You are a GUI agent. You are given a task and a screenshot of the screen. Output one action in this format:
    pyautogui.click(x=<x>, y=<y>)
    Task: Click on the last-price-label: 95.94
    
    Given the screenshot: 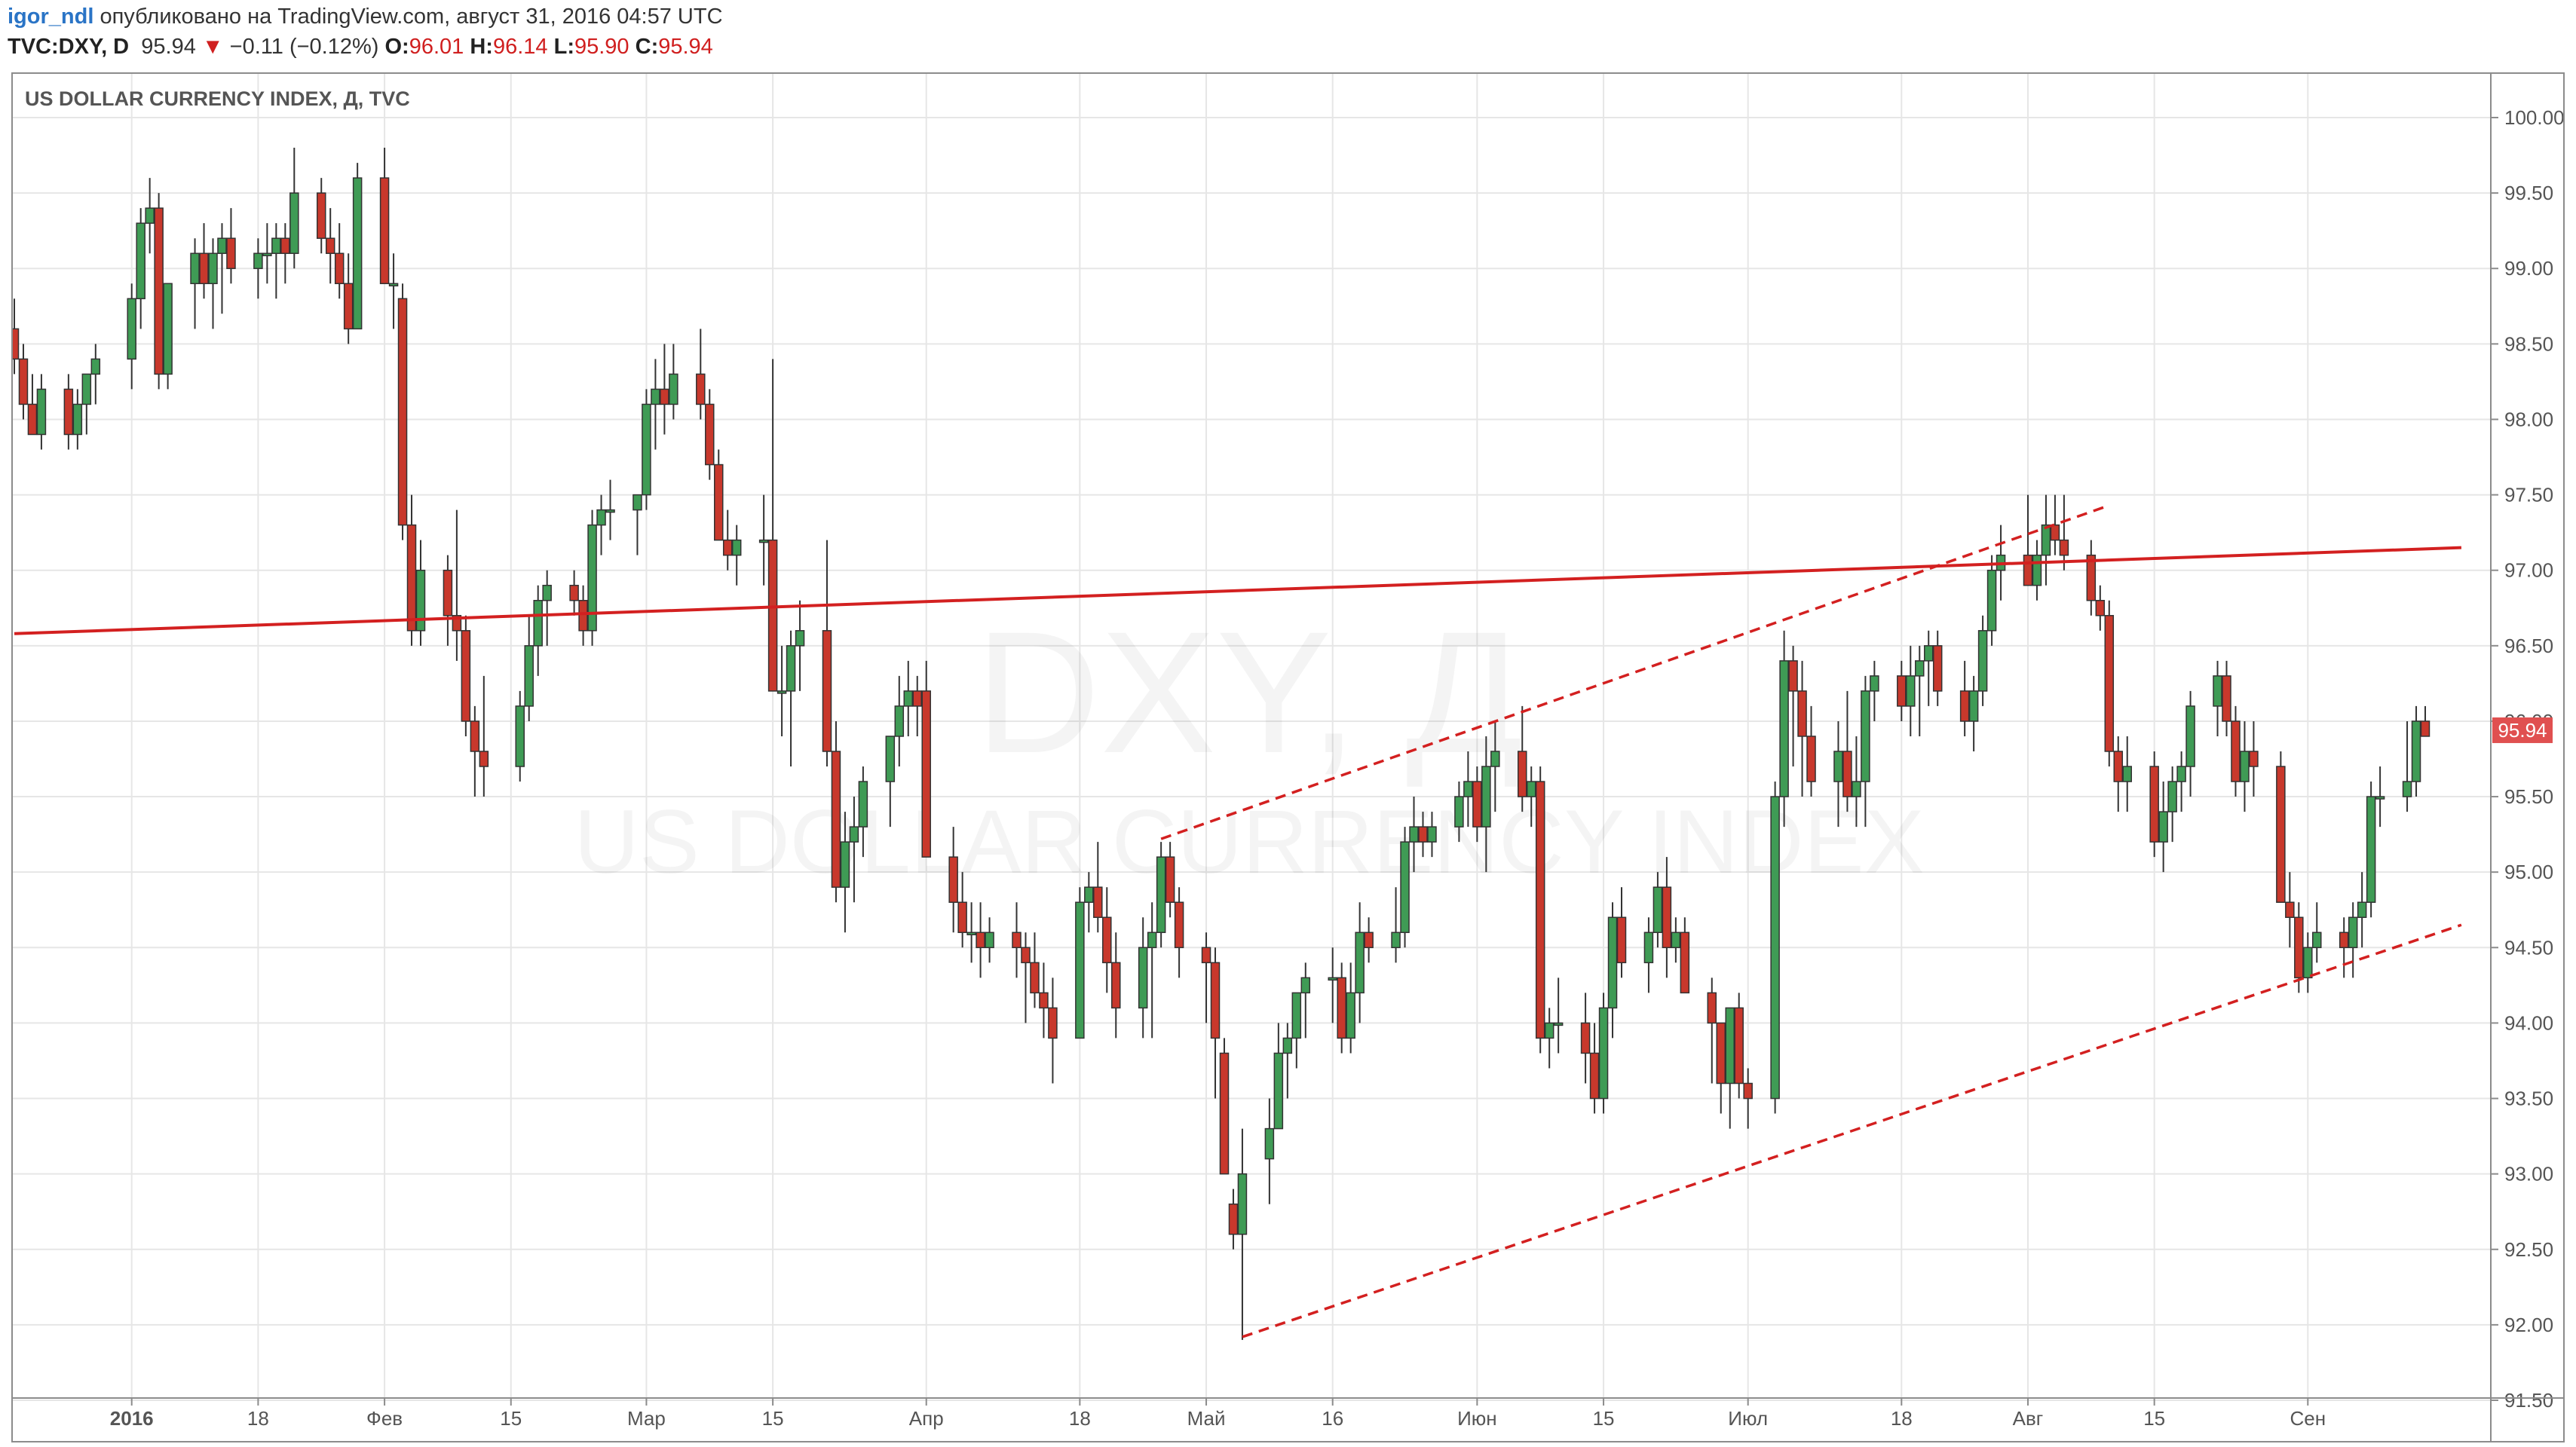 What is the action you would take?
    pyautogui.click(x=2522, y=730)
    